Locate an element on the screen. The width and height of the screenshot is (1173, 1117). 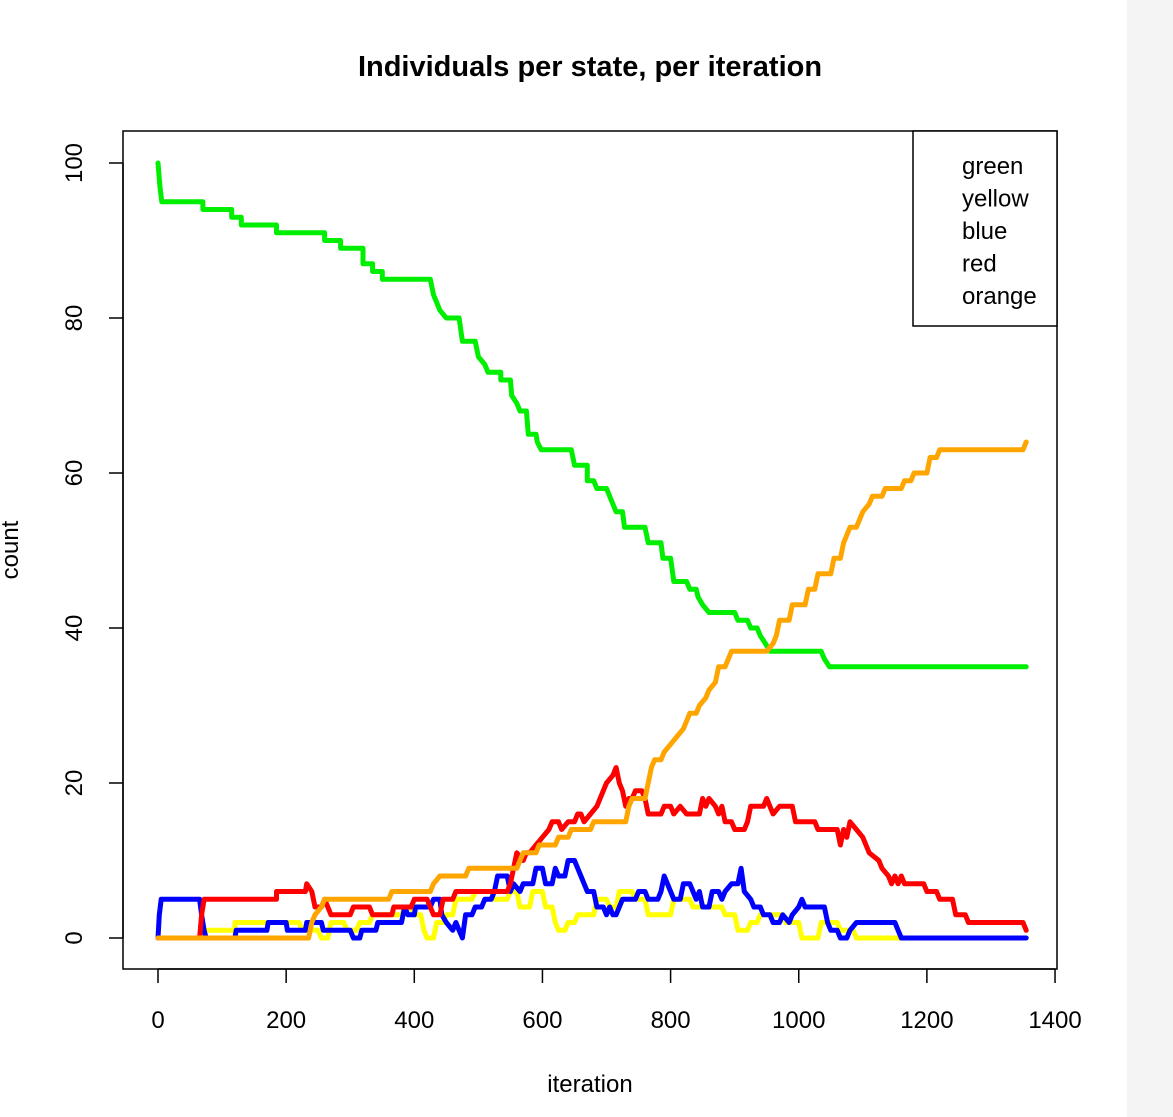
y-tick-label: 60 is located at coordinates (74, 473).